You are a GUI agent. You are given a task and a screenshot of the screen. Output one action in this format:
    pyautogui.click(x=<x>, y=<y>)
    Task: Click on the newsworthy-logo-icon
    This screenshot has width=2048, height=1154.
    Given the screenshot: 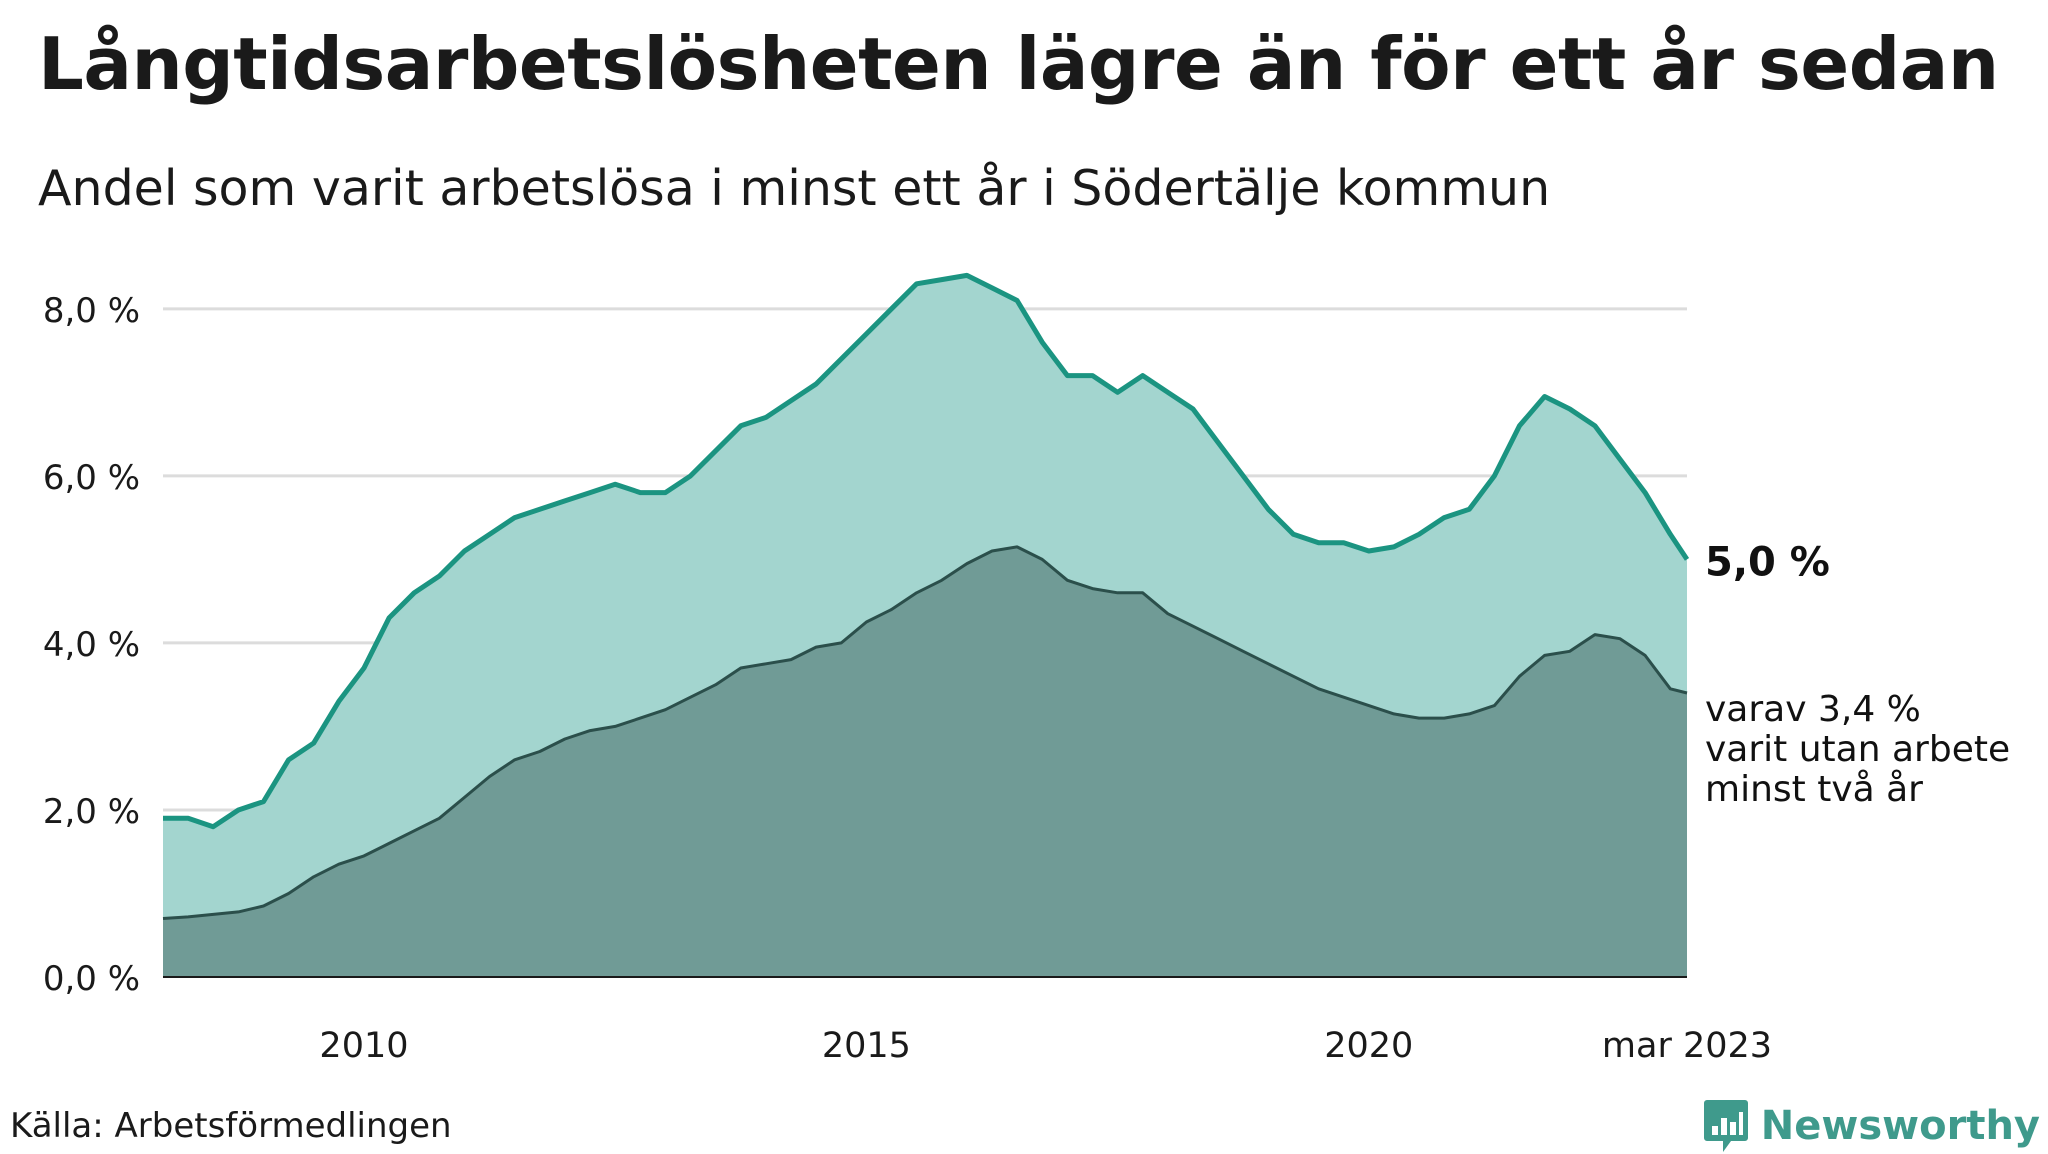 What is the action you would take?
    pyautogui.click(x=1725, y=1126)
    